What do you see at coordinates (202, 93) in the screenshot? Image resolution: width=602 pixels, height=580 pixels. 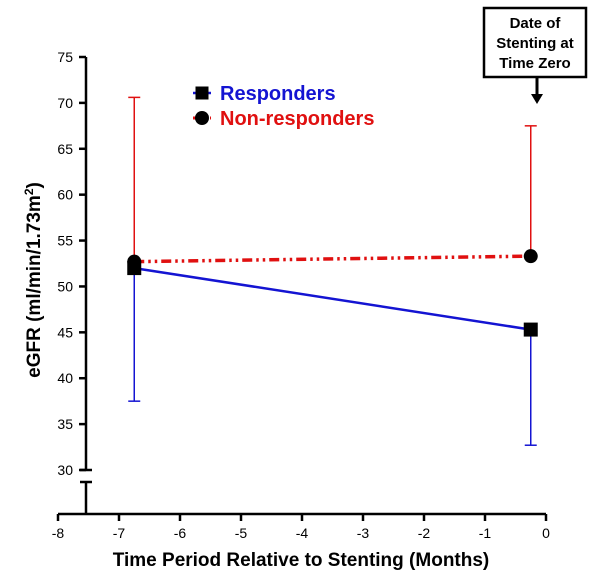 I see `legend-responders-marker` at bounding box center [202, 93].